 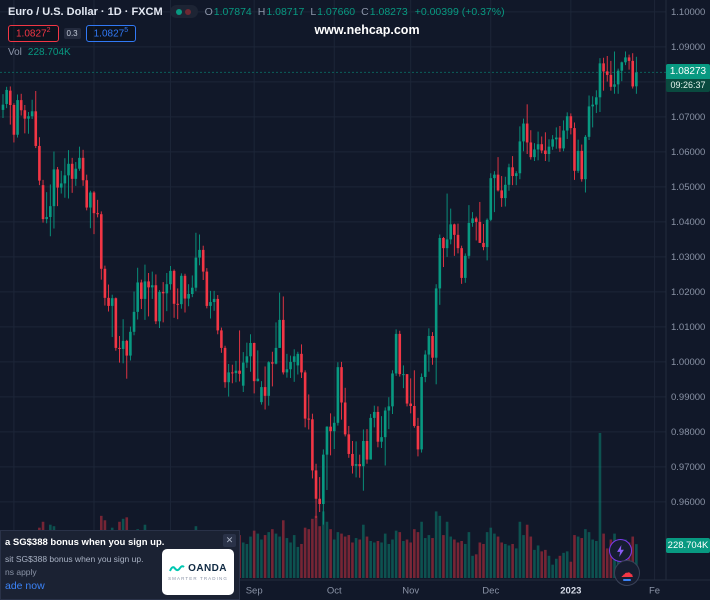 I want to click on svg-text: Dec, so click(x=490, y=591).